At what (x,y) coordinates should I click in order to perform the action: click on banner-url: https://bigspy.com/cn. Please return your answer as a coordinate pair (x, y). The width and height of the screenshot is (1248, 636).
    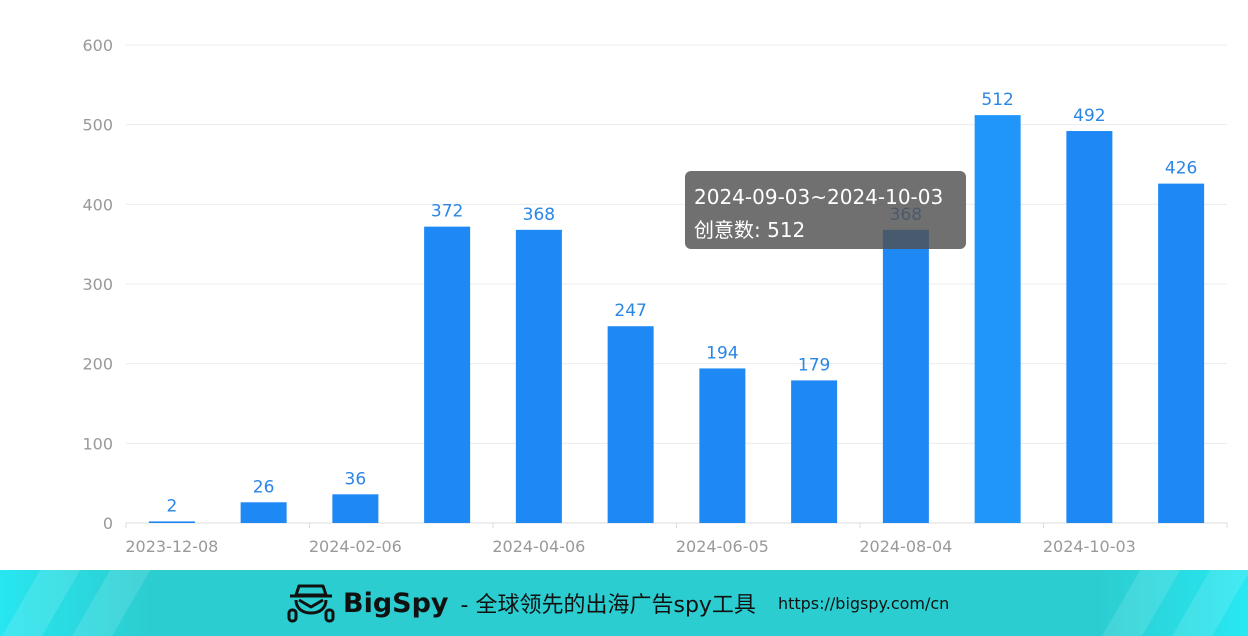
    Looking at the image, I should click on (863, 603).